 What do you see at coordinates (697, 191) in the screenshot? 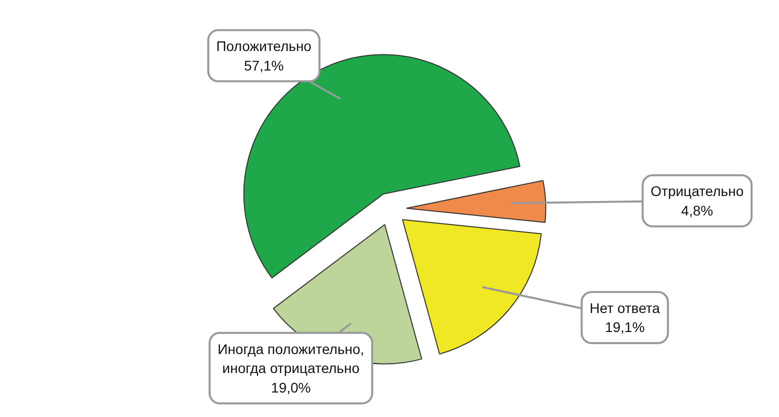
I see `slice-label: Отрицательно` at bounding box center [697, 191].